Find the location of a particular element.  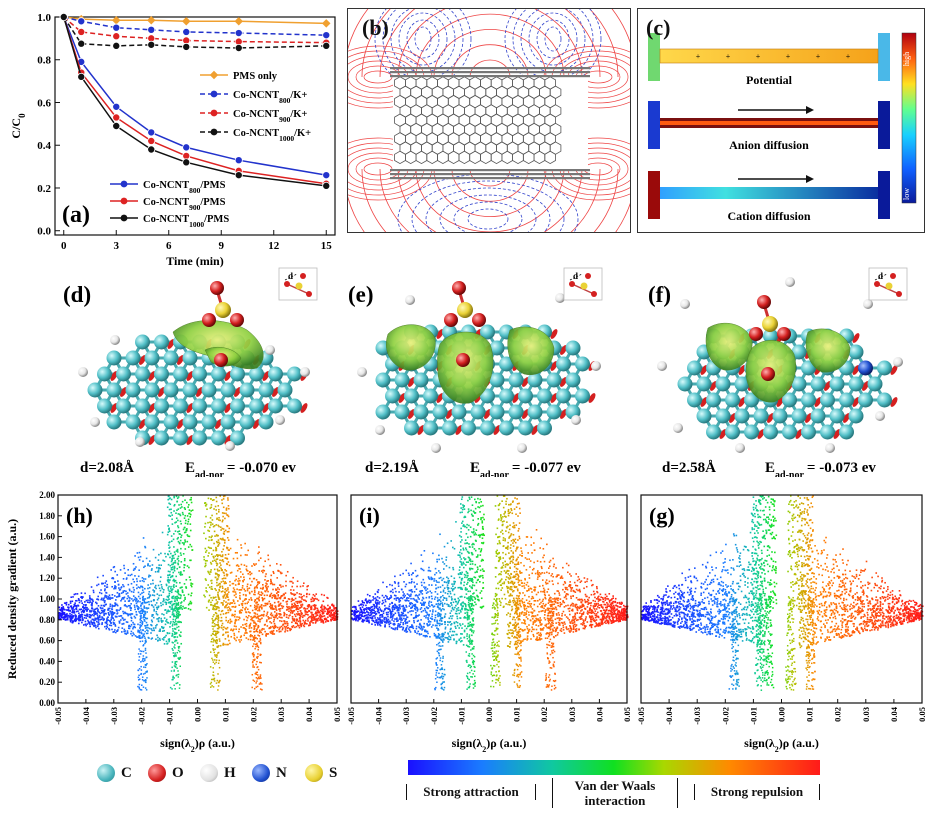

y-tick-label: 0.4 is located at coordinates (44, 146).